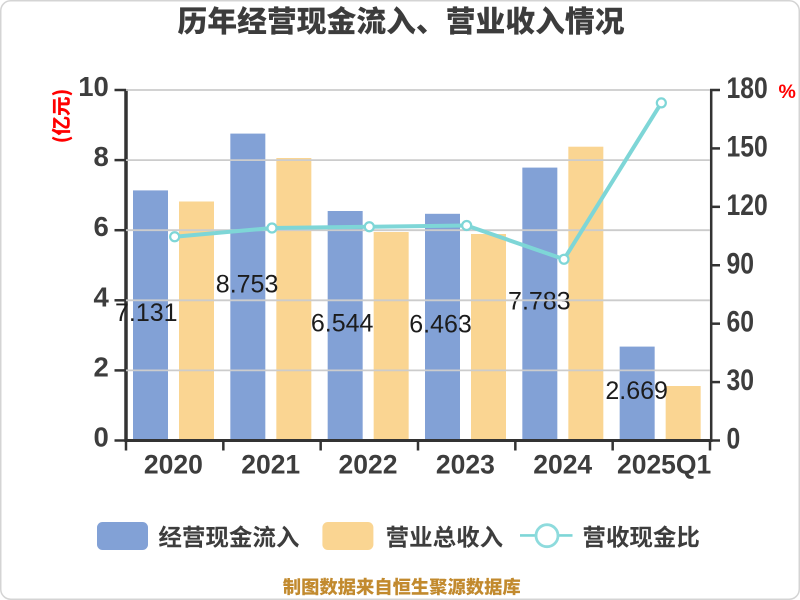 This screenshot has width=800, height=600. I want to click on svg-text: 2022, so click(368, 464).